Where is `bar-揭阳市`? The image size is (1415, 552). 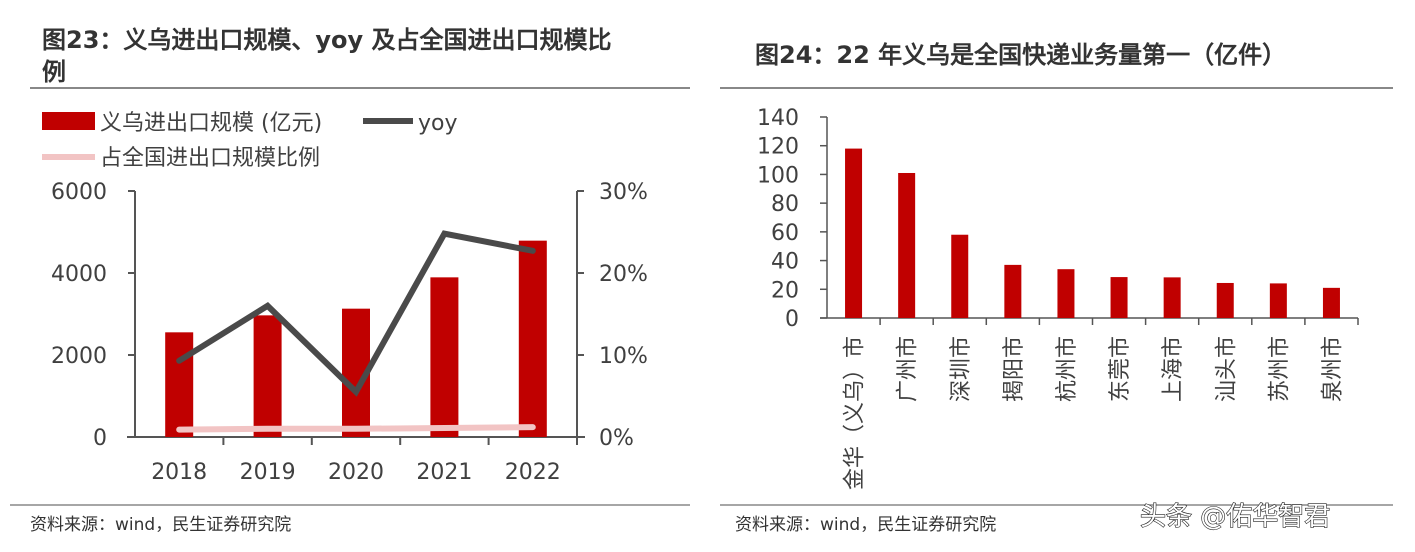 bar-揭阳市 is located at coordinates (1013, 291).